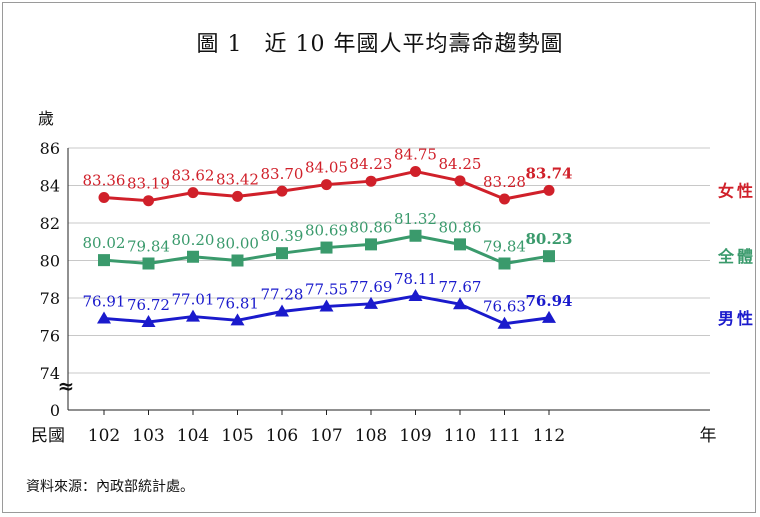  I want to click on y-tick-label: 0, so click(55, 410).